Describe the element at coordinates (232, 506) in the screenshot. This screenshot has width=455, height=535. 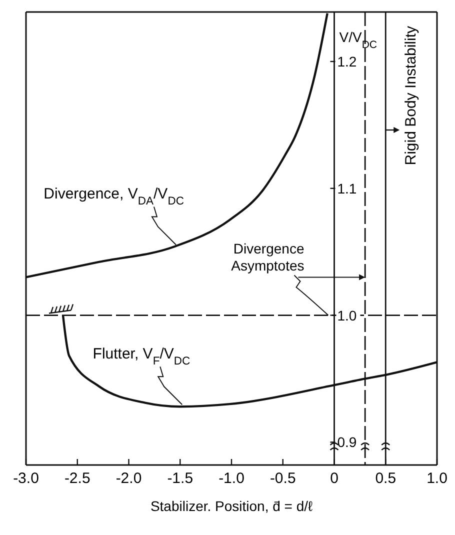
I see `x-axis-title: Stabilizer. Position, d̄ = d/ℓ` at that location.